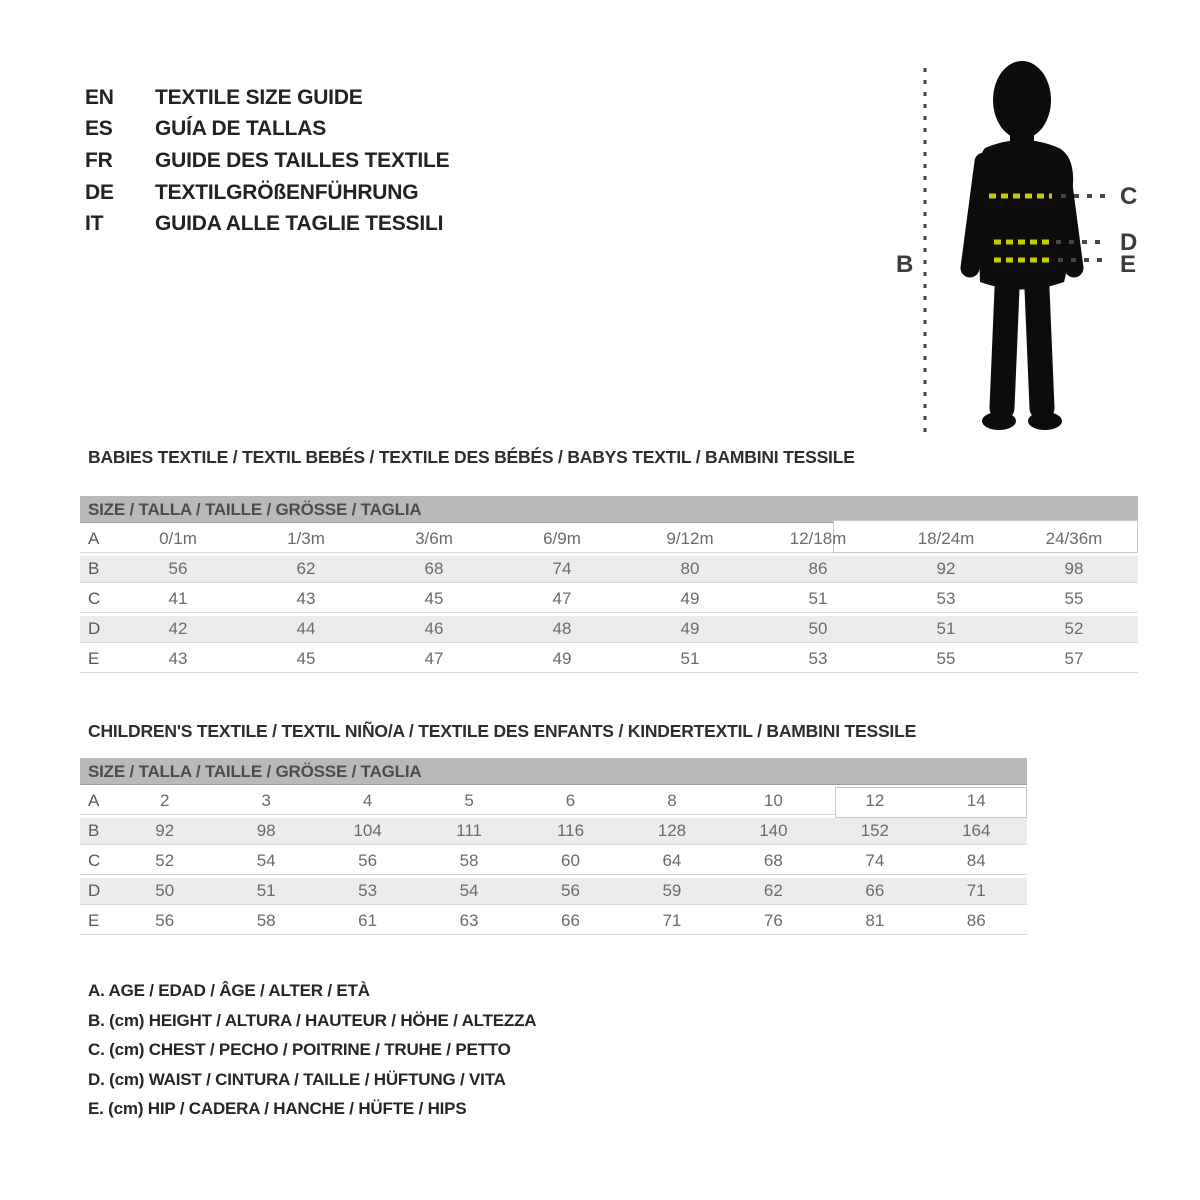 Image resolution: width=1200 pixels, height=1200 pixels. What do you see at coordinates (553, 921) in the screenshot?
I see `table-row-hip: E 56 58 61 63 66 71 76 81 86` at bounding box center [553, 921].